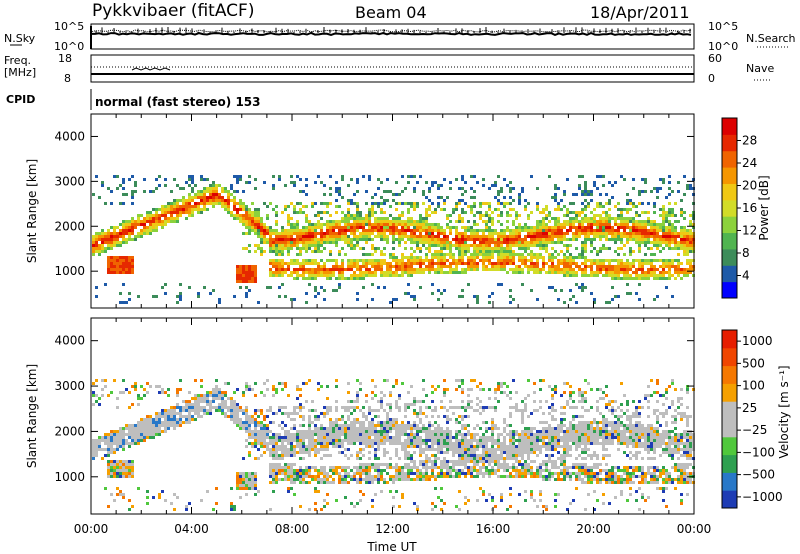 Image resolution: width=800 pixels, height=554 pixels. Describe the element at coordinates (20, 38) in the screenshot. I see `nsky-label: N.Sky` at that location.